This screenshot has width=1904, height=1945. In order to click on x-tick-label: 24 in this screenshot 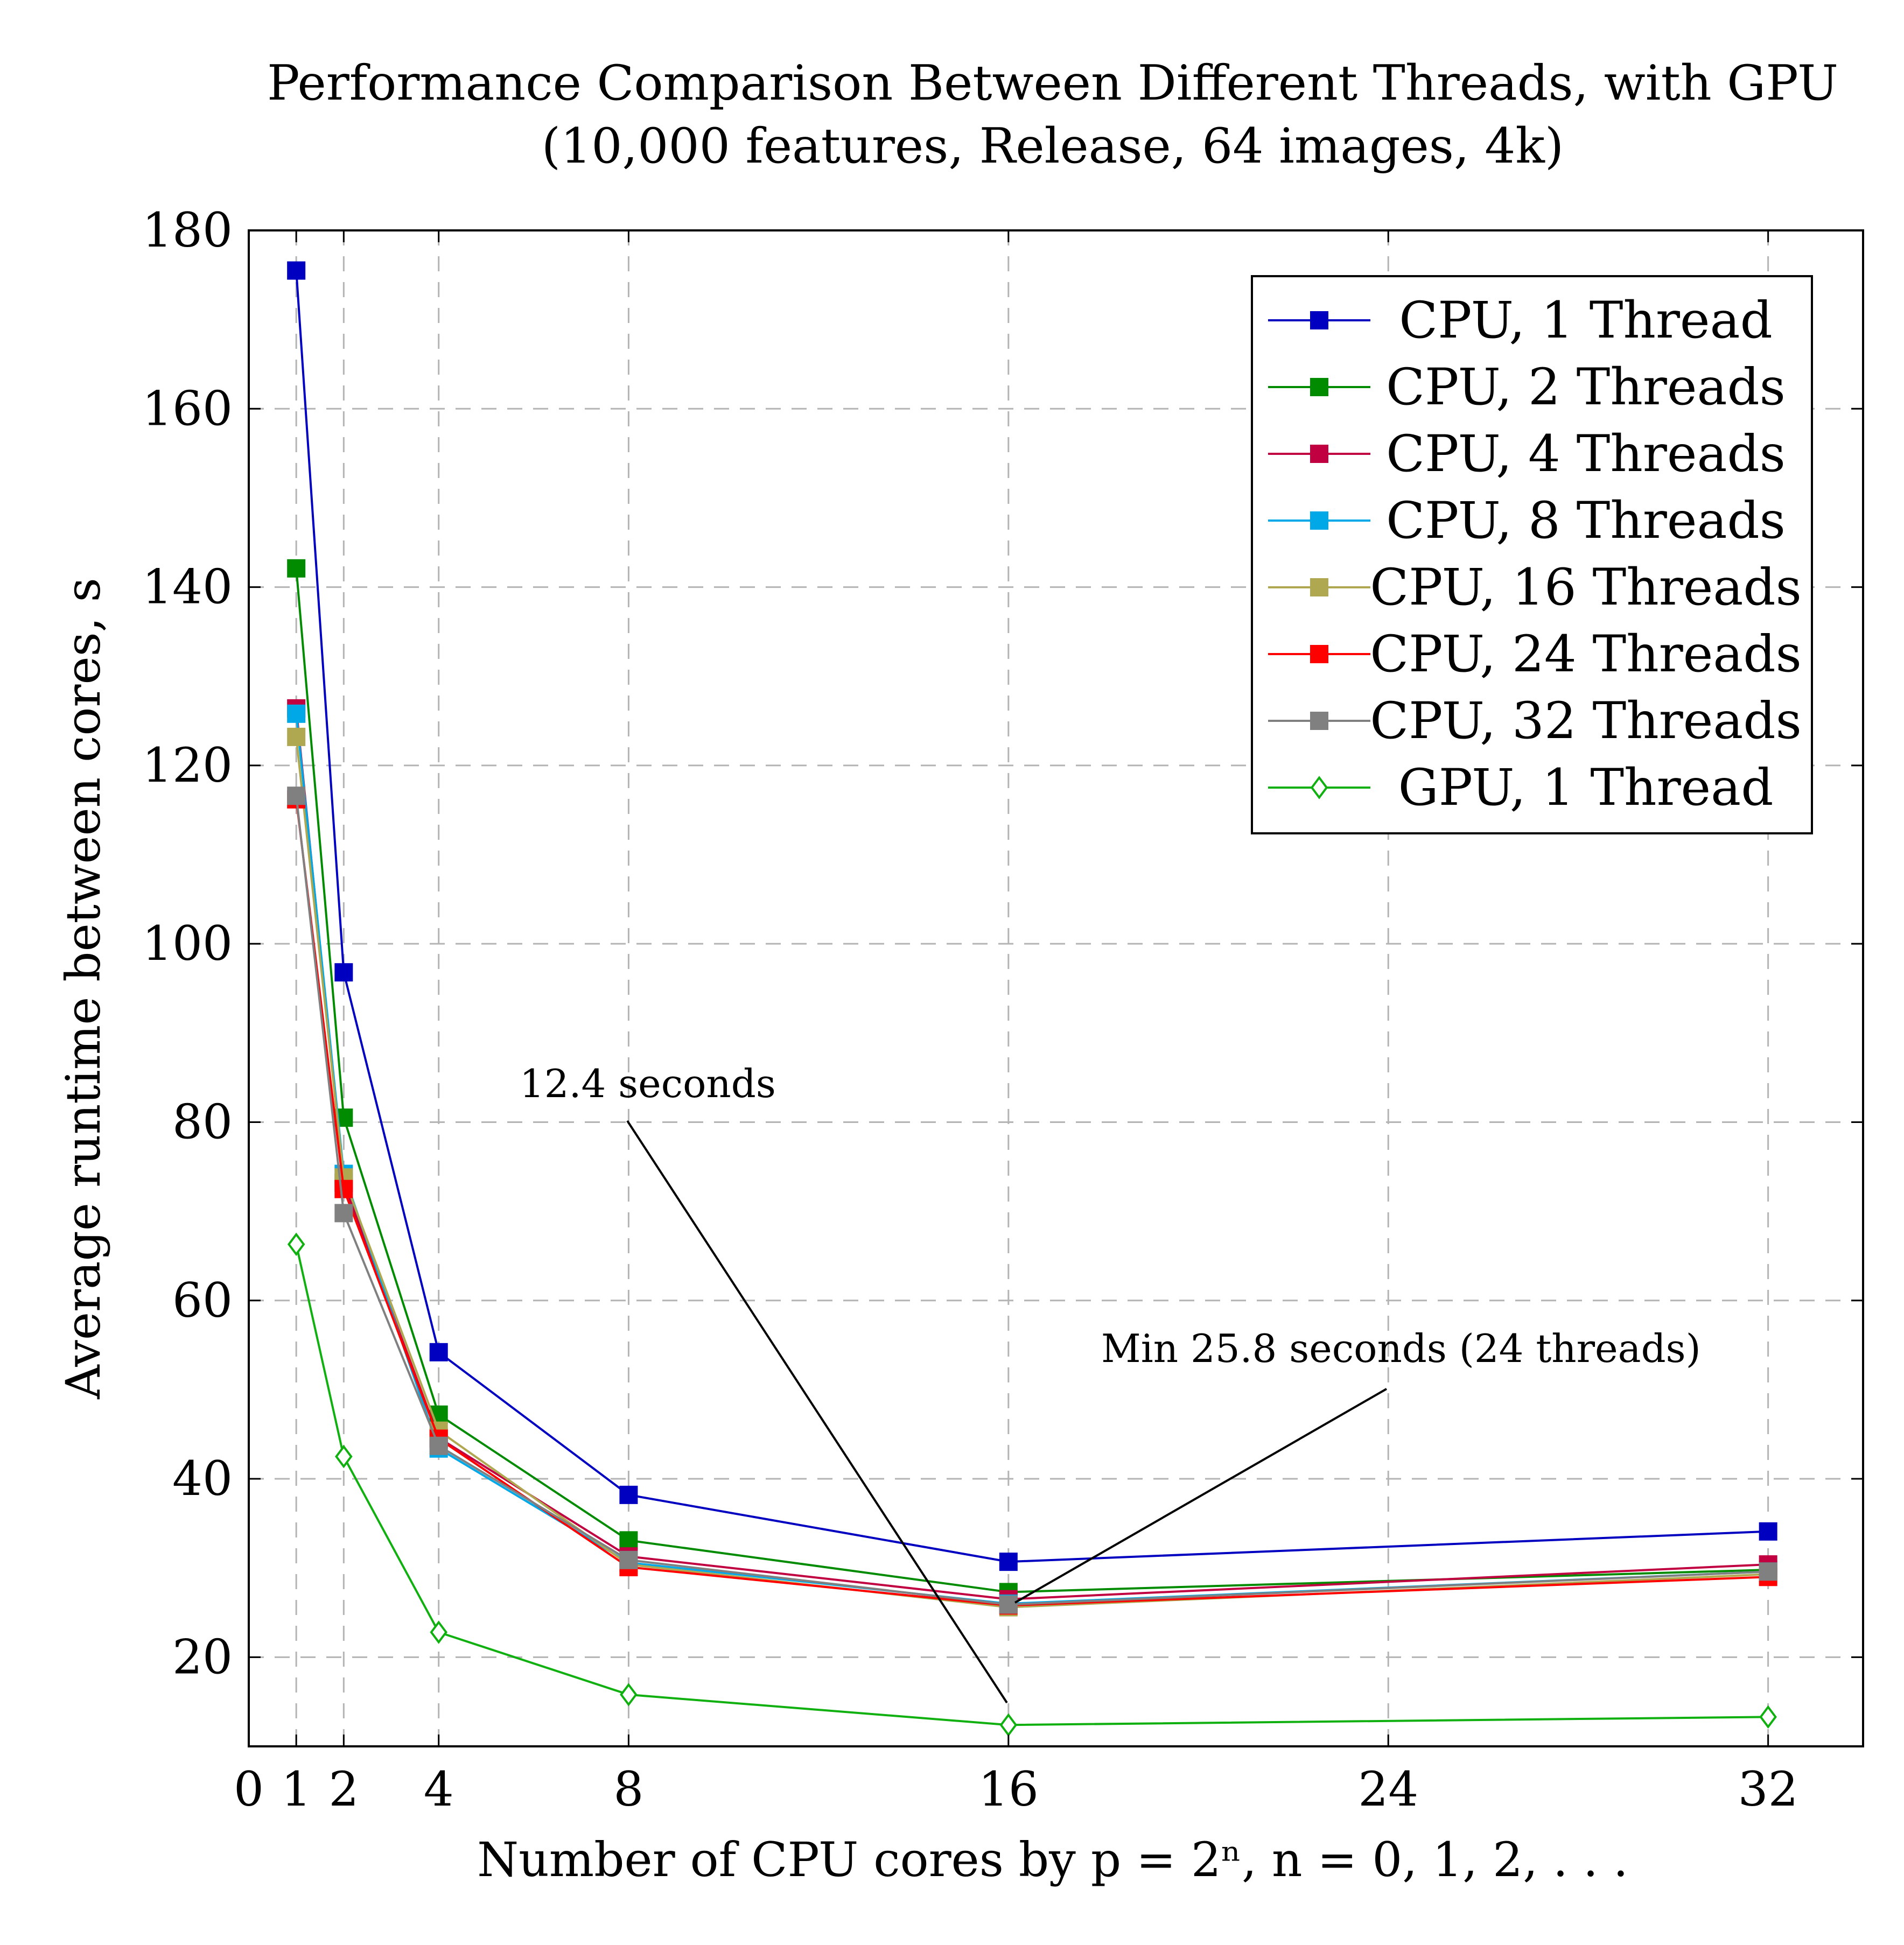, I will do `click(1388, 1789)`.